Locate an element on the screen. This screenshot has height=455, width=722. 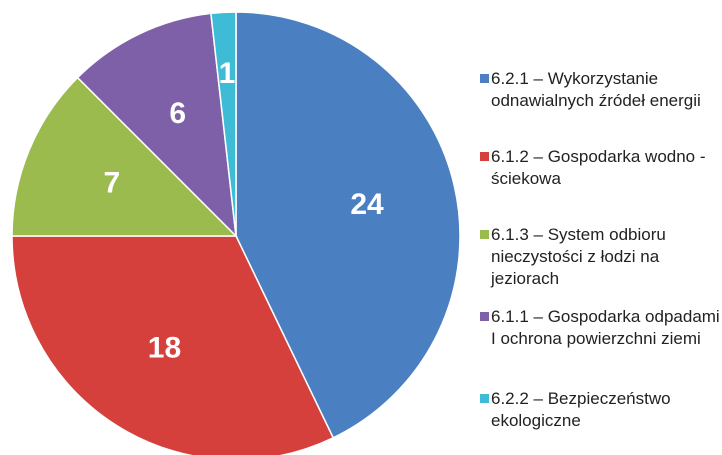
value-label: 1 is located at coordinates (227, 73).